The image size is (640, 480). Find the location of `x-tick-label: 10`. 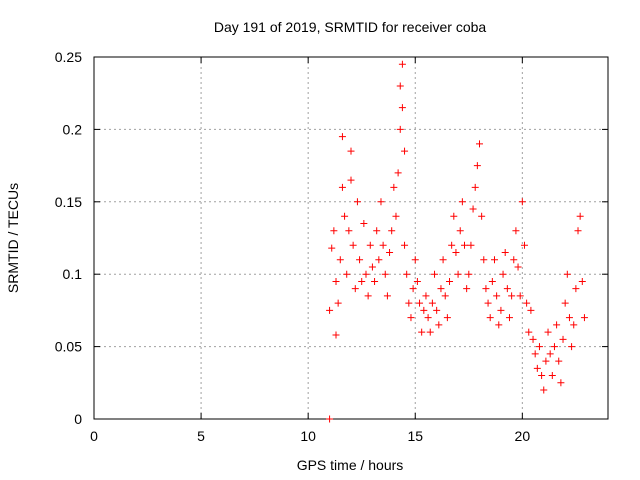

x-tick-label: 10 is located at coordinates (308, 436).